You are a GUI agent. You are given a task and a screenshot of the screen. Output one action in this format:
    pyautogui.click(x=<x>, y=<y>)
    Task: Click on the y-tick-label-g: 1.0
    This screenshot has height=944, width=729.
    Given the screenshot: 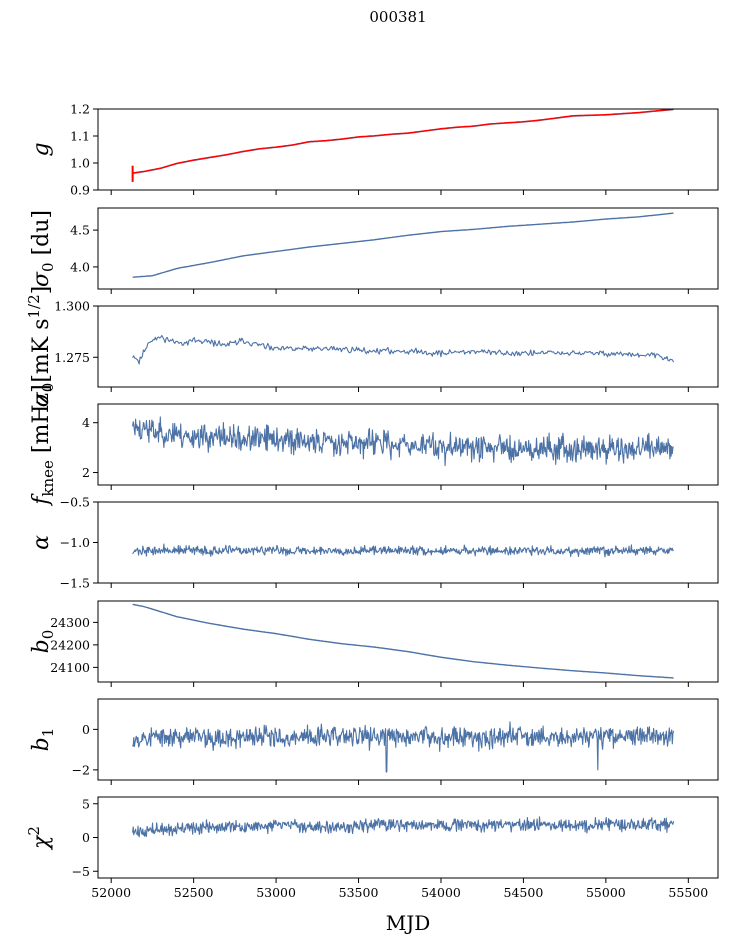 What is the action you would take?
    pyautogui.click(x=80, y=163)
    